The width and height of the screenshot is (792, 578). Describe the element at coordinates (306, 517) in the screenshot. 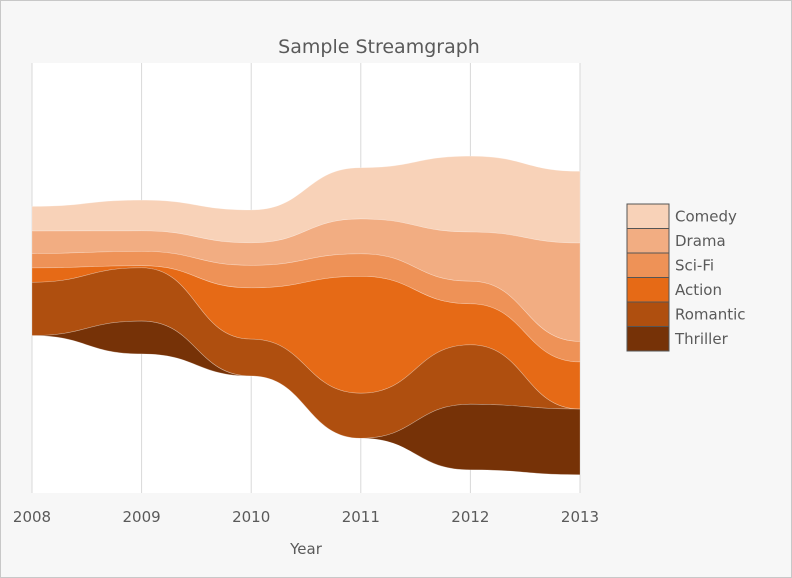

I see `x-axis-ticks: 2008 2009 2010 2011 2012 2013` at that location.